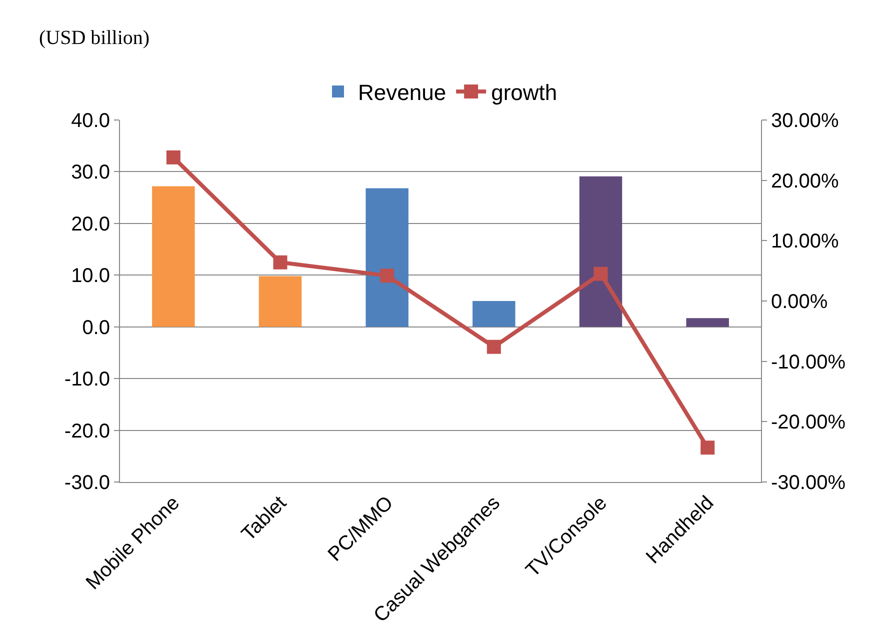  What do you see at coordinates (90, 173) in the screenshot?
I see `y-tick-label: 30.0` at bounding box center [90, 173].